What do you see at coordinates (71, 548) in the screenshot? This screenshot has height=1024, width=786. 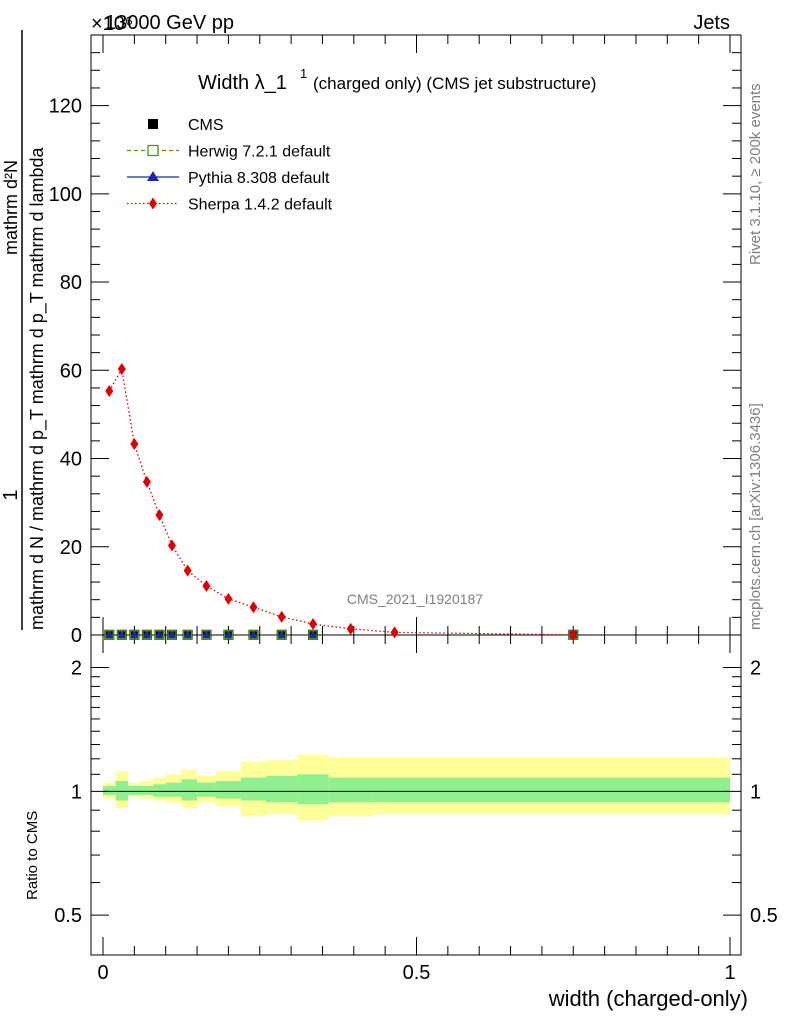 I see `main-ytick-label: 20` at bounding box center [71, 548].